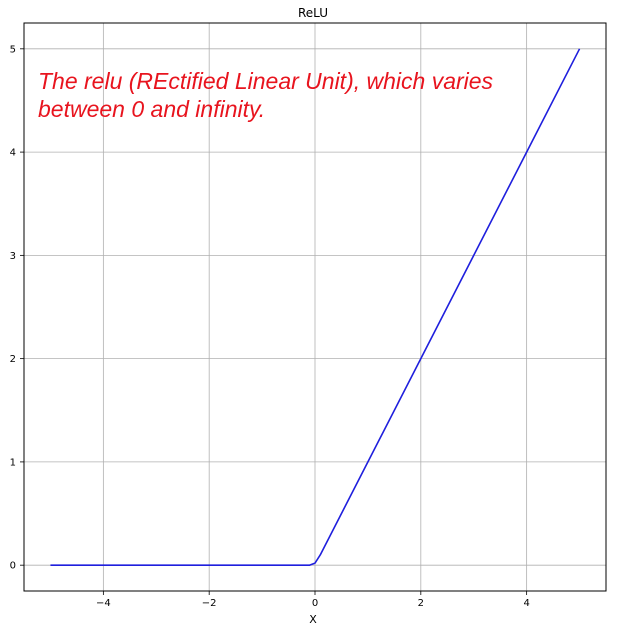  Describe the element at coordinates (13, 49) in the screenshot. I see `y-tick-label: 5` at that location.